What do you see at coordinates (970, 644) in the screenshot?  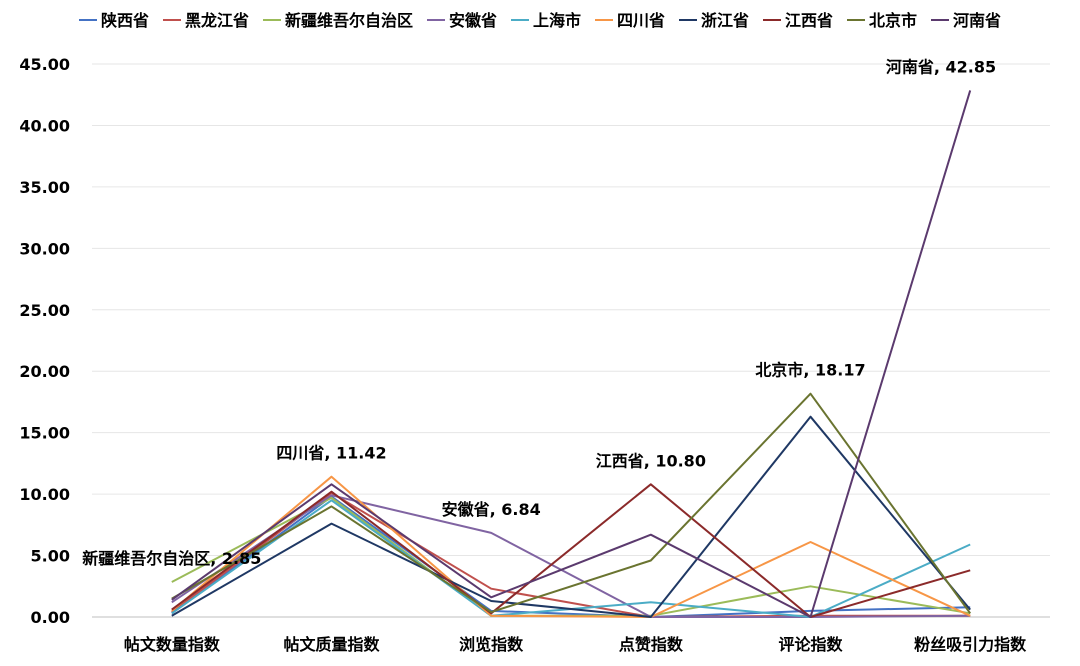 I see `x-category-label: 粉丝吸引力指数` at bounding box center [970, 644].